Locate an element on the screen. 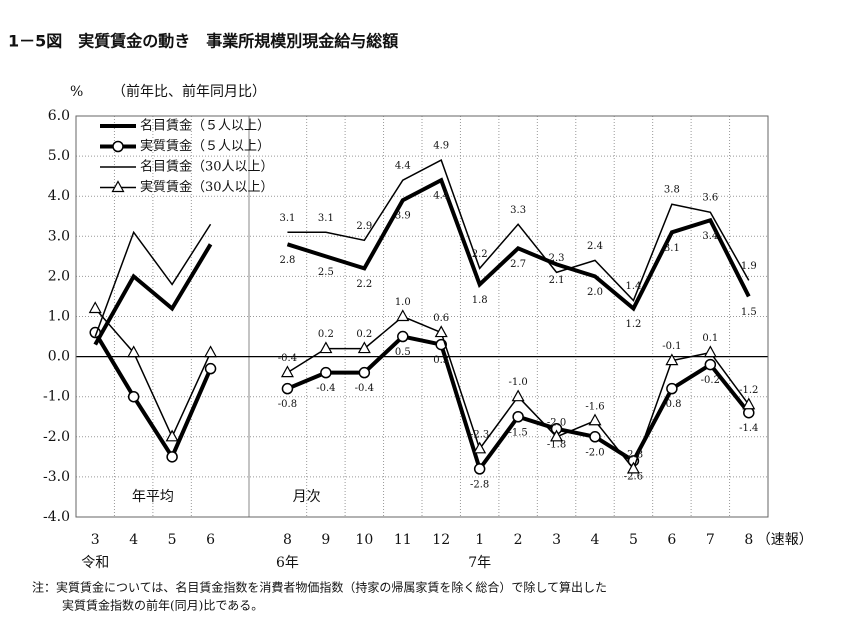 This screenshot has height=639, width=844. data-label: -0.1 is located at coordinates (671, 346).